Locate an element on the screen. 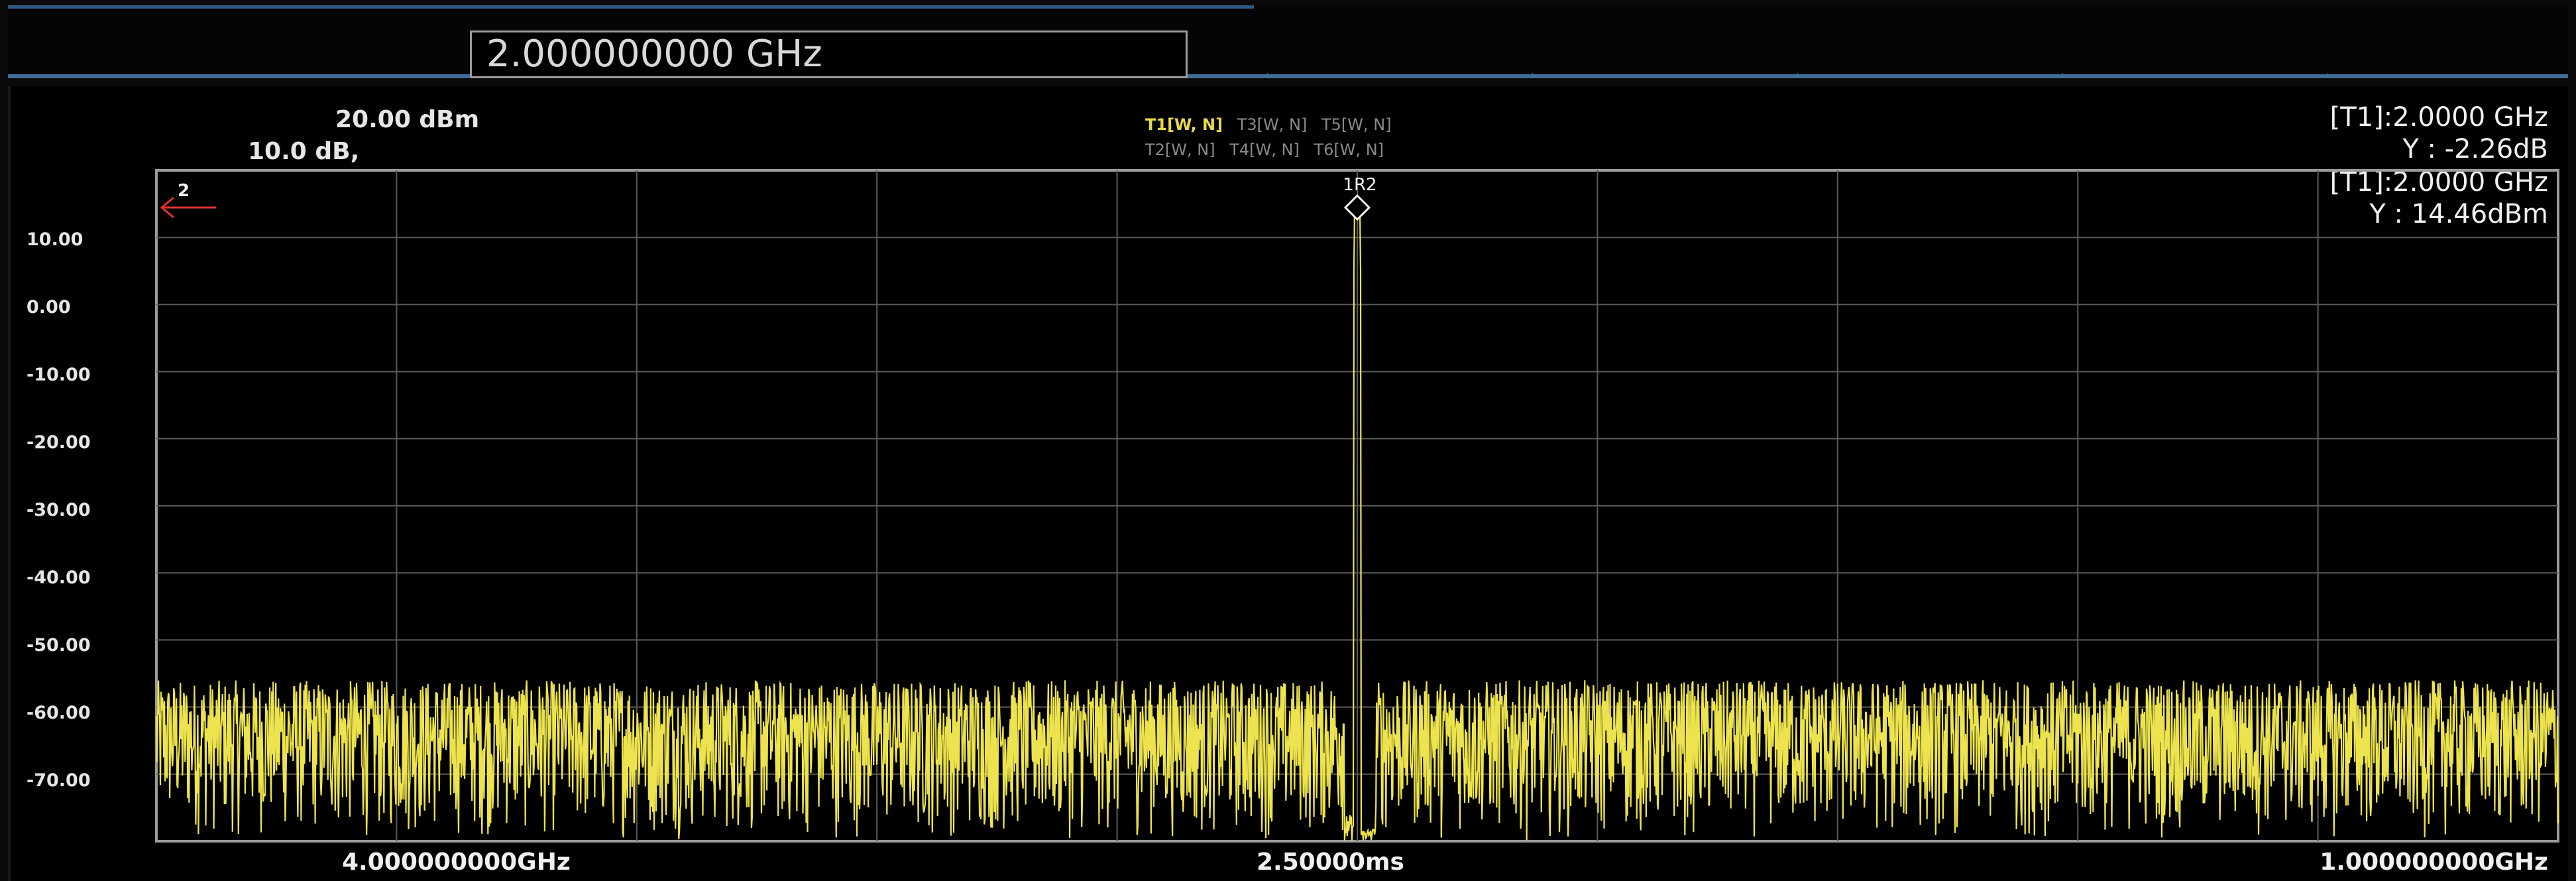  trace-legend-t1: T1[W, N] is located at coordinates (1184, 124).